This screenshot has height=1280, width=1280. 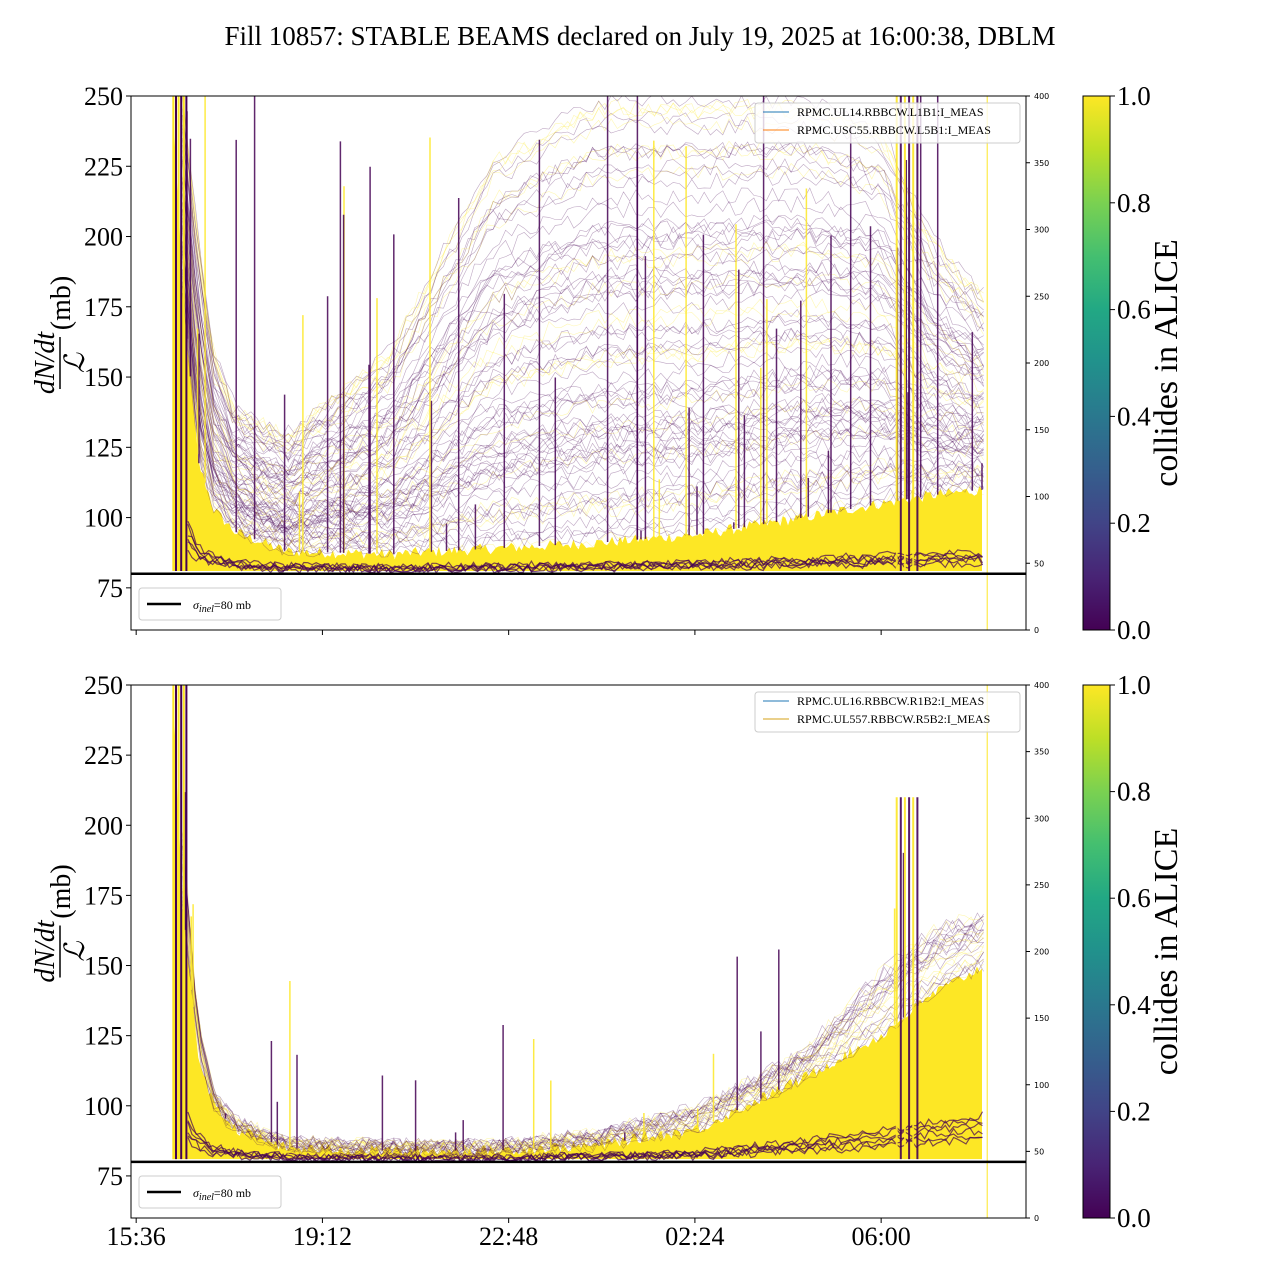 I want to click on y-tick-label: 200, so click(x=103, y=237).